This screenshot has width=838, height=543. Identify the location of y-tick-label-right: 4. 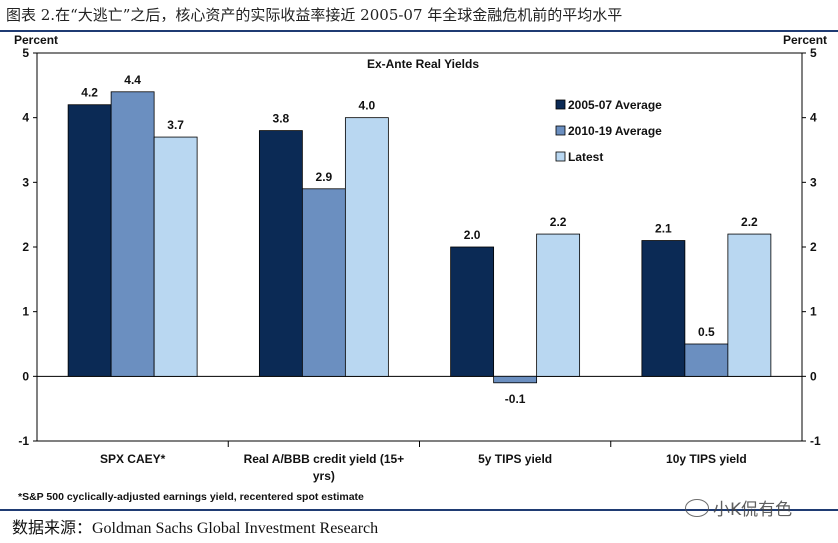
(813, 118).